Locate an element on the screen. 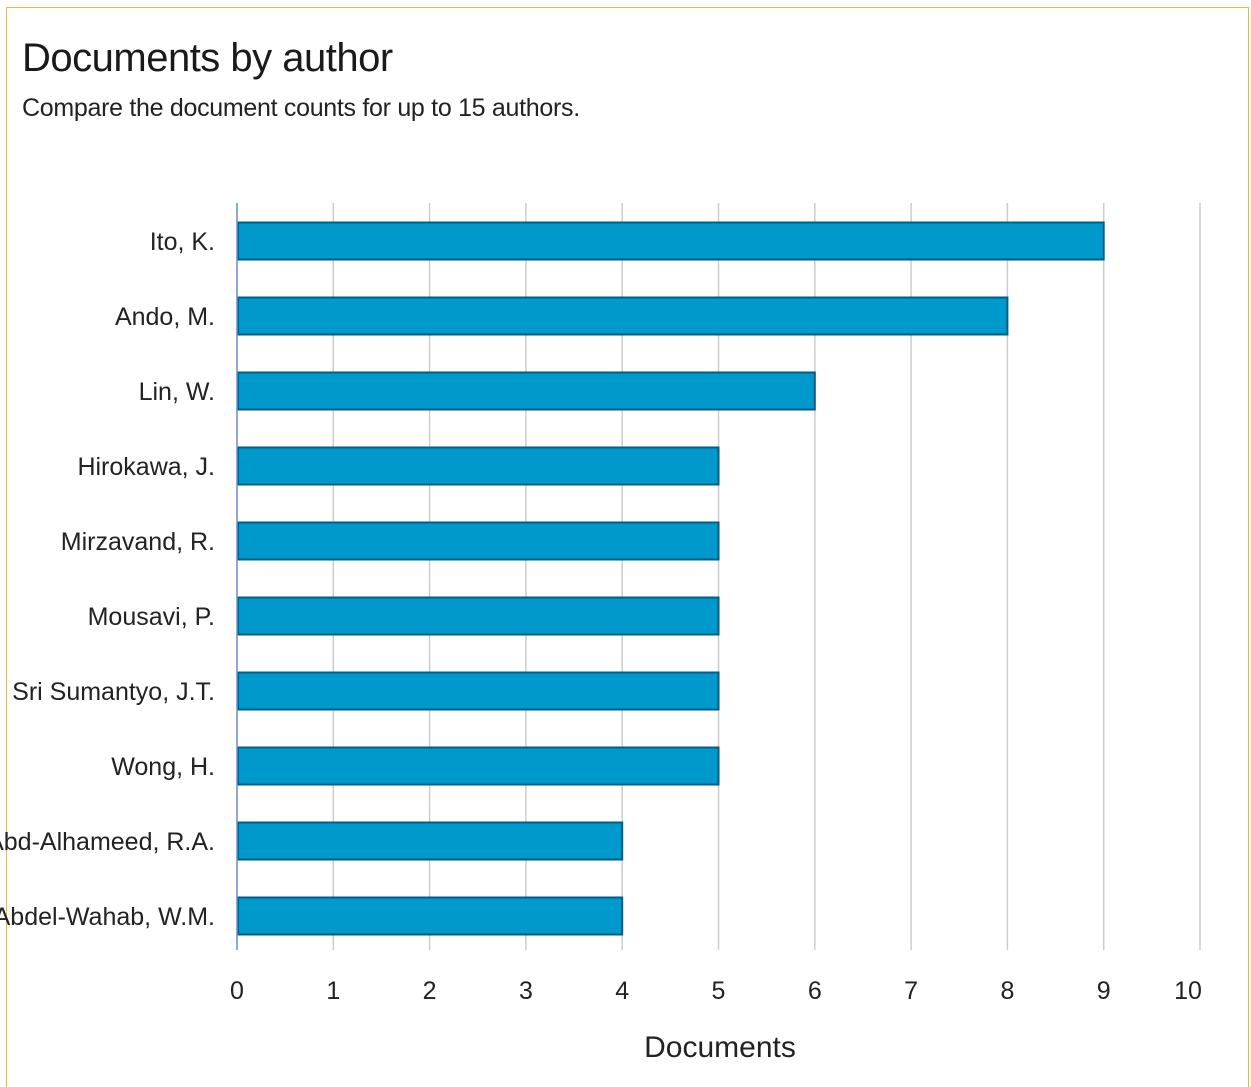 This screenshot has height=1087, width=1251. chart-title: Documents by author is located at coordinates (207, 58).